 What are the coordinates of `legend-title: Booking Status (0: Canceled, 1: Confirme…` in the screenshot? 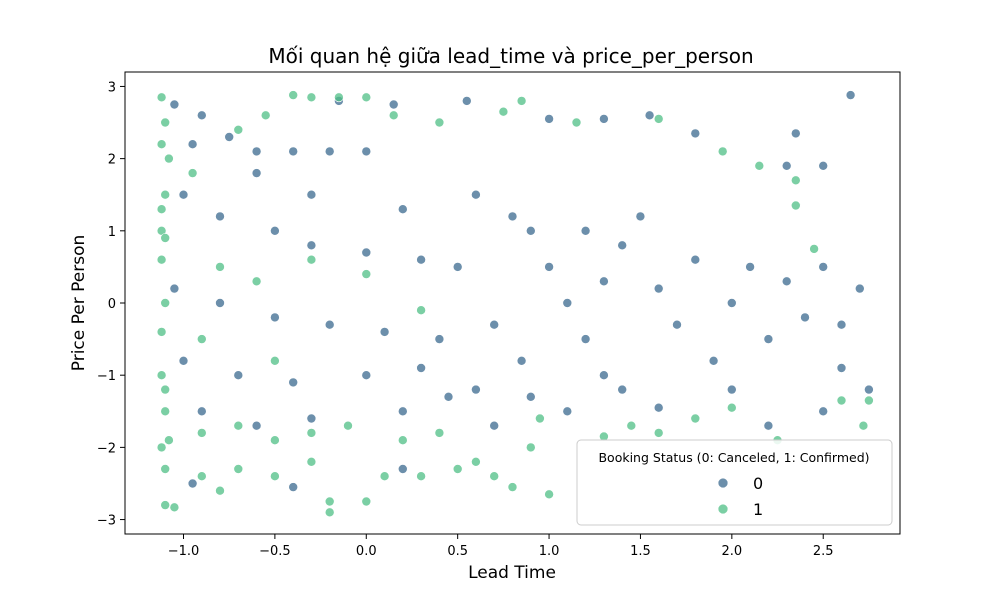 It's located at (733, 457).